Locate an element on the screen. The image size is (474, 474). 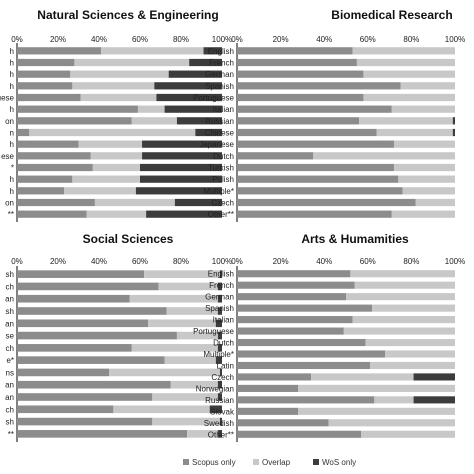
category-label: e* is located at coordinates (10, 360).